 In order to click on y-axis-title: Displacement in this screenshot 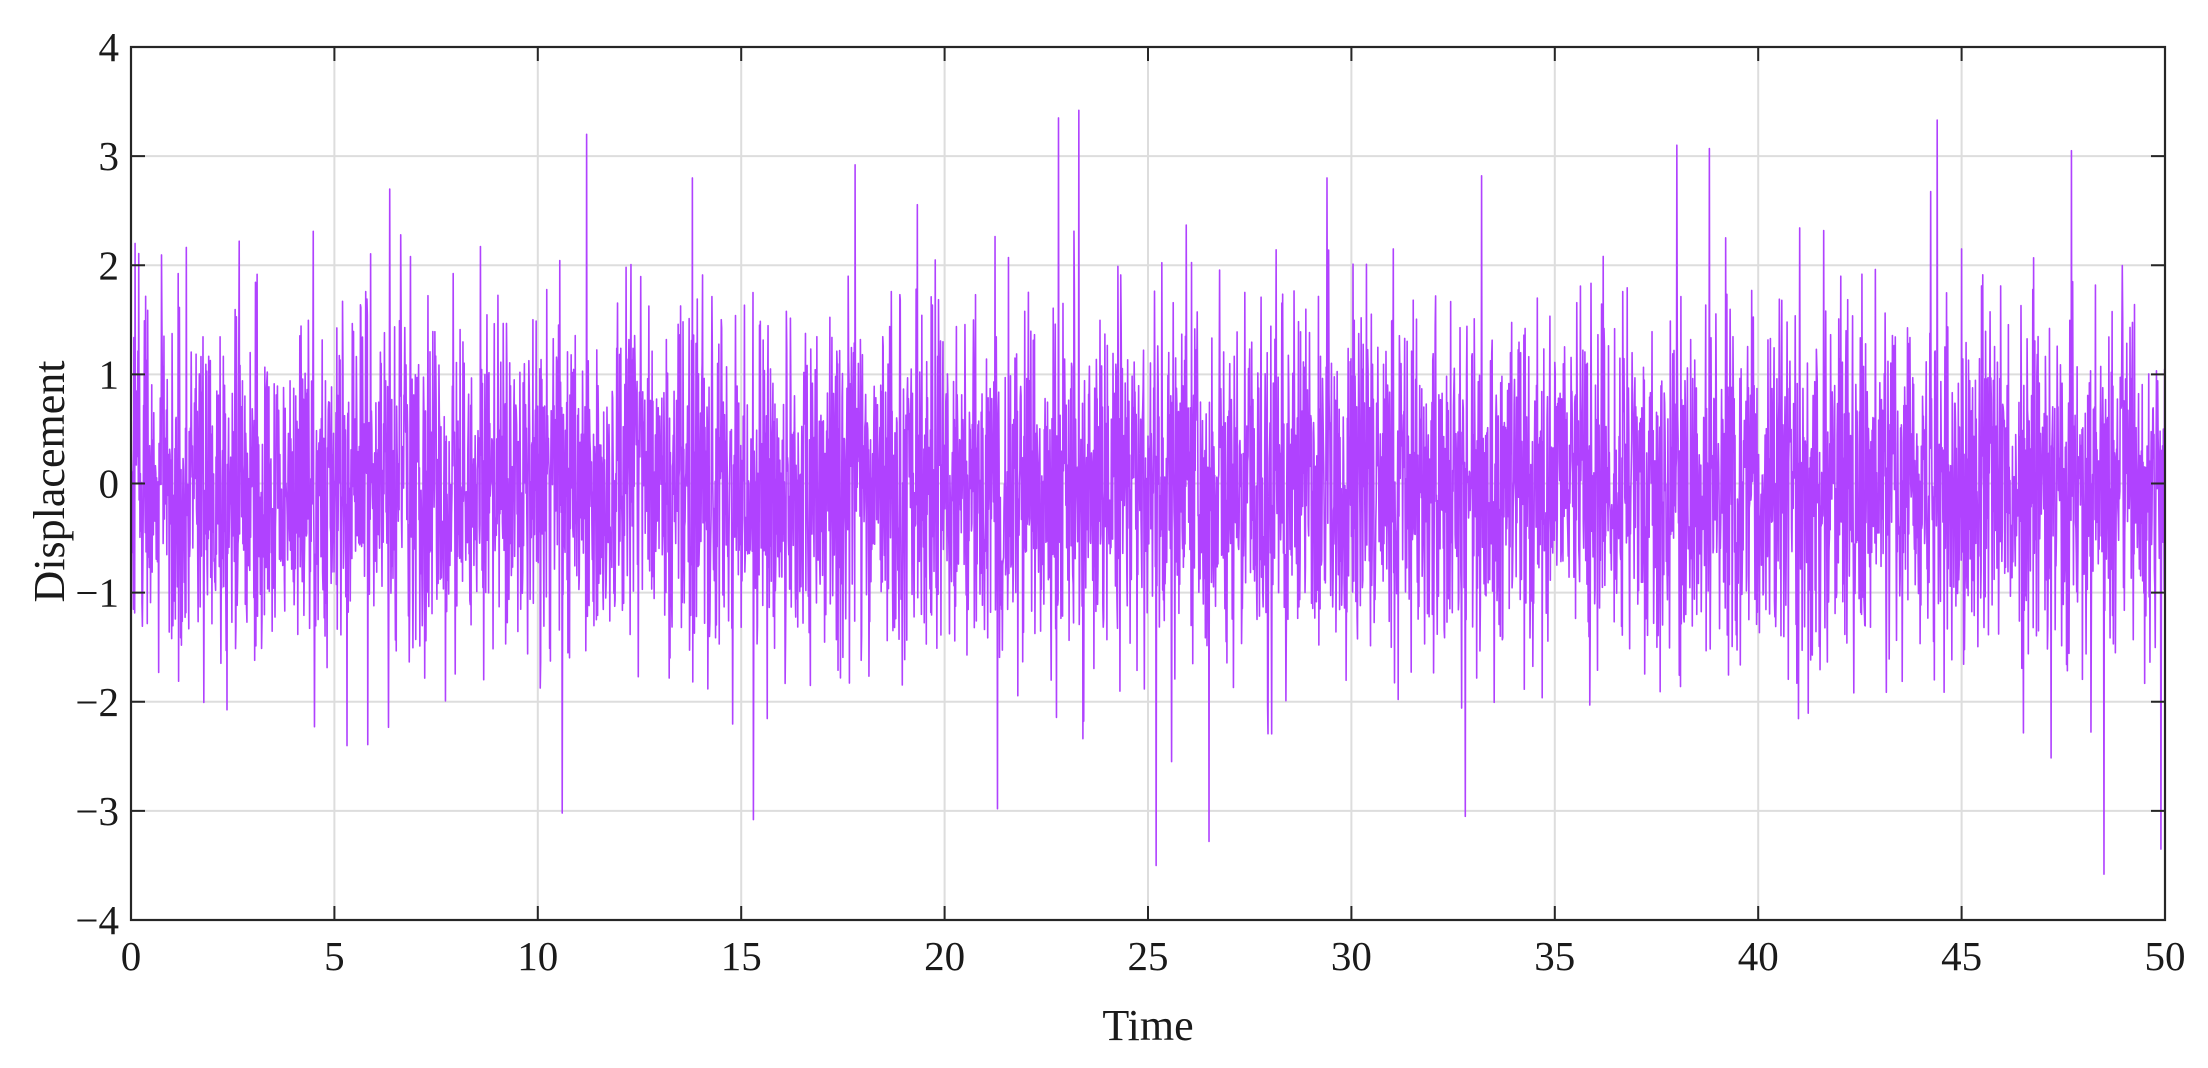, I will do `click(49, 482)`.